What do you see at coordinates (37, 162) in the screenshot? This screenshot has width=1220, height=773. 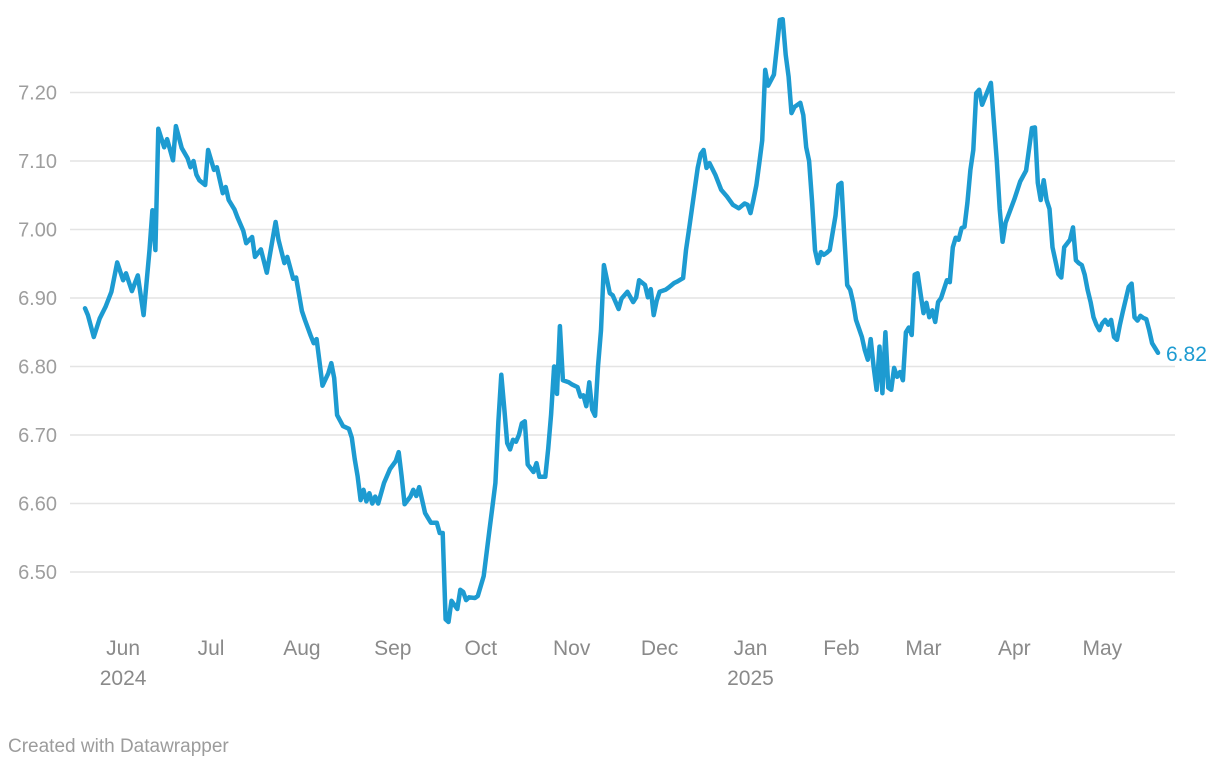 I see `y-tick-label: 7.10` at bounding box center [37, 162].